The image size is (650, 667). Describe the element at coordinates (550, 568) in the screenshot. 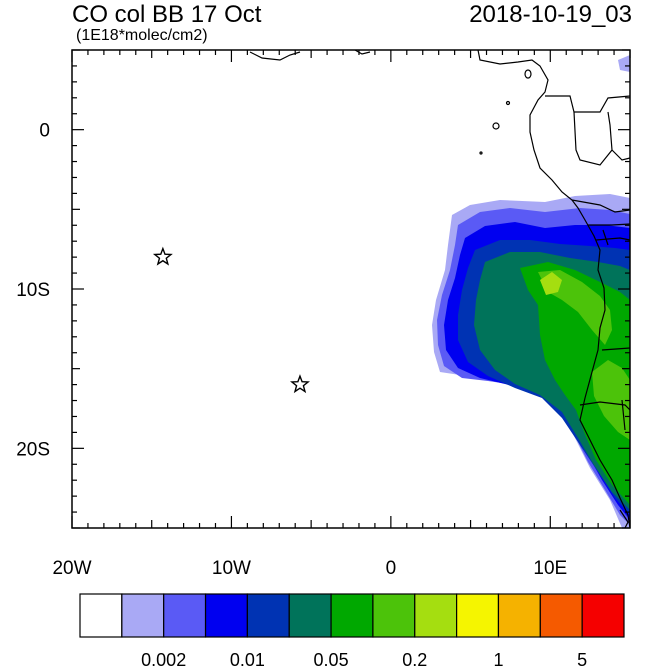

I see `x-tick-label: 10E` at that location.